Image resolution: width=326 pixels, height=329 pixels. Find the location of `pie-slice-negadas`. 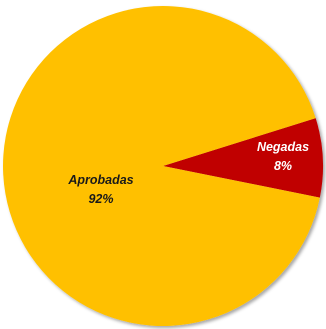

pie-slice-negadas is located at coordinates (243, 158).